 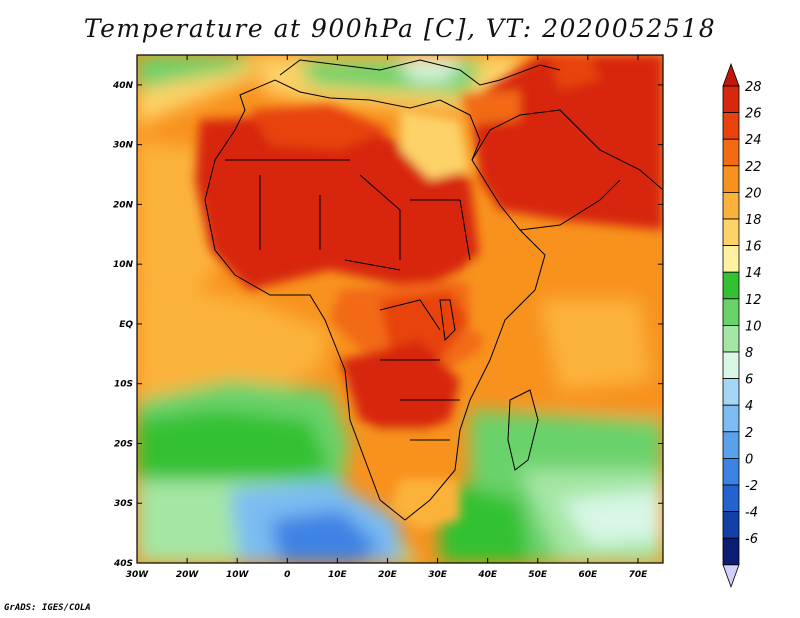 What do you see at coordinates (138, 575) in the screenshot?
I see `lon-tick-label: 30W` at bounding box center [138, 575].